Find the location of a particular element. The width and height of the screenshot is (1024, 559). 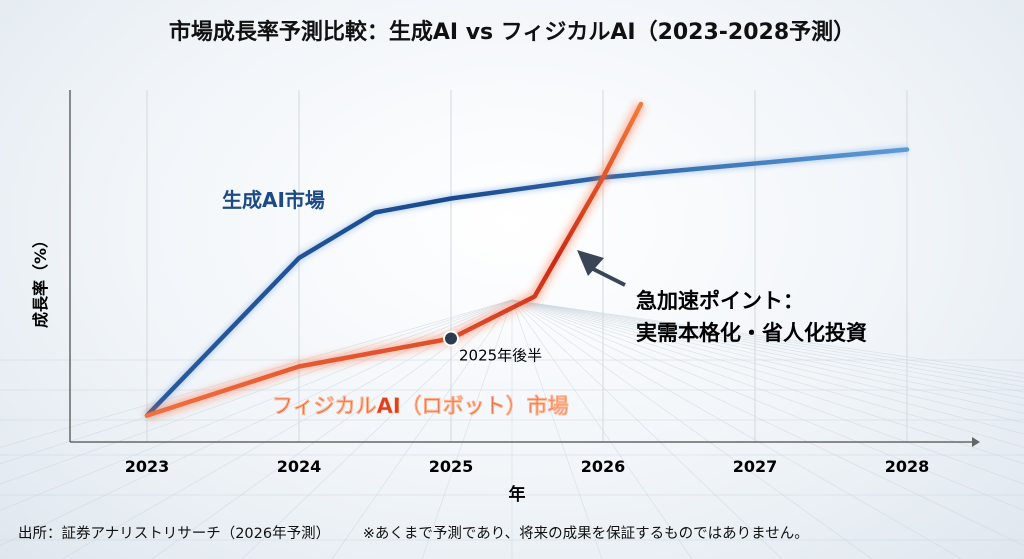

x-tick-label: 2025 is located at coordinates (451, 466).